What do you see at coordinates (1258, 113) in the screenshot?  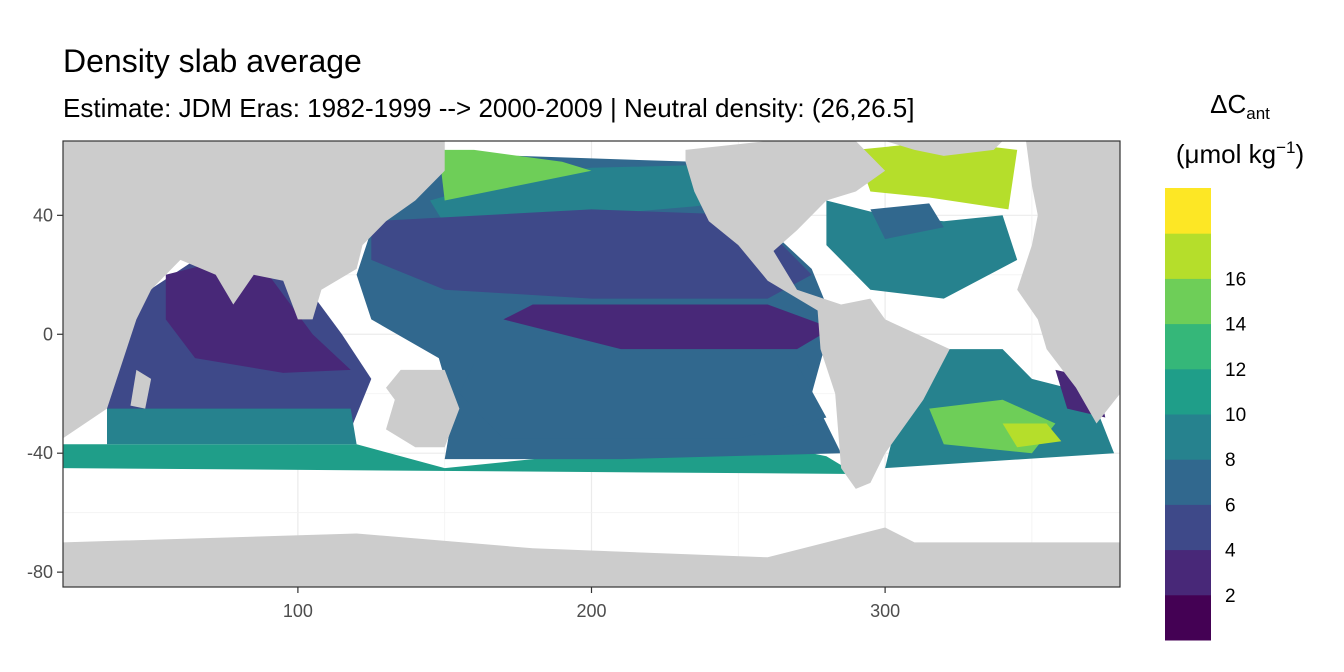 I see `legend-title-sub: ant` at bounding box center [1258, 113].